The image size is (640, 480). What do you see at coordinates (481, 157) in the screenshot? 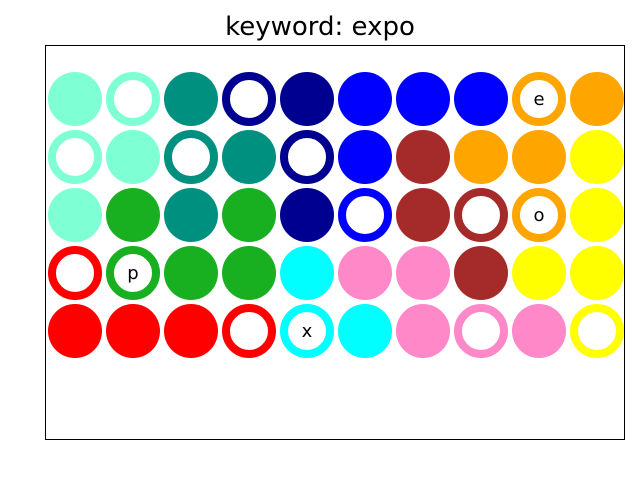
I see `grid-cell-r2-c8` at bounding box center [481, 157].